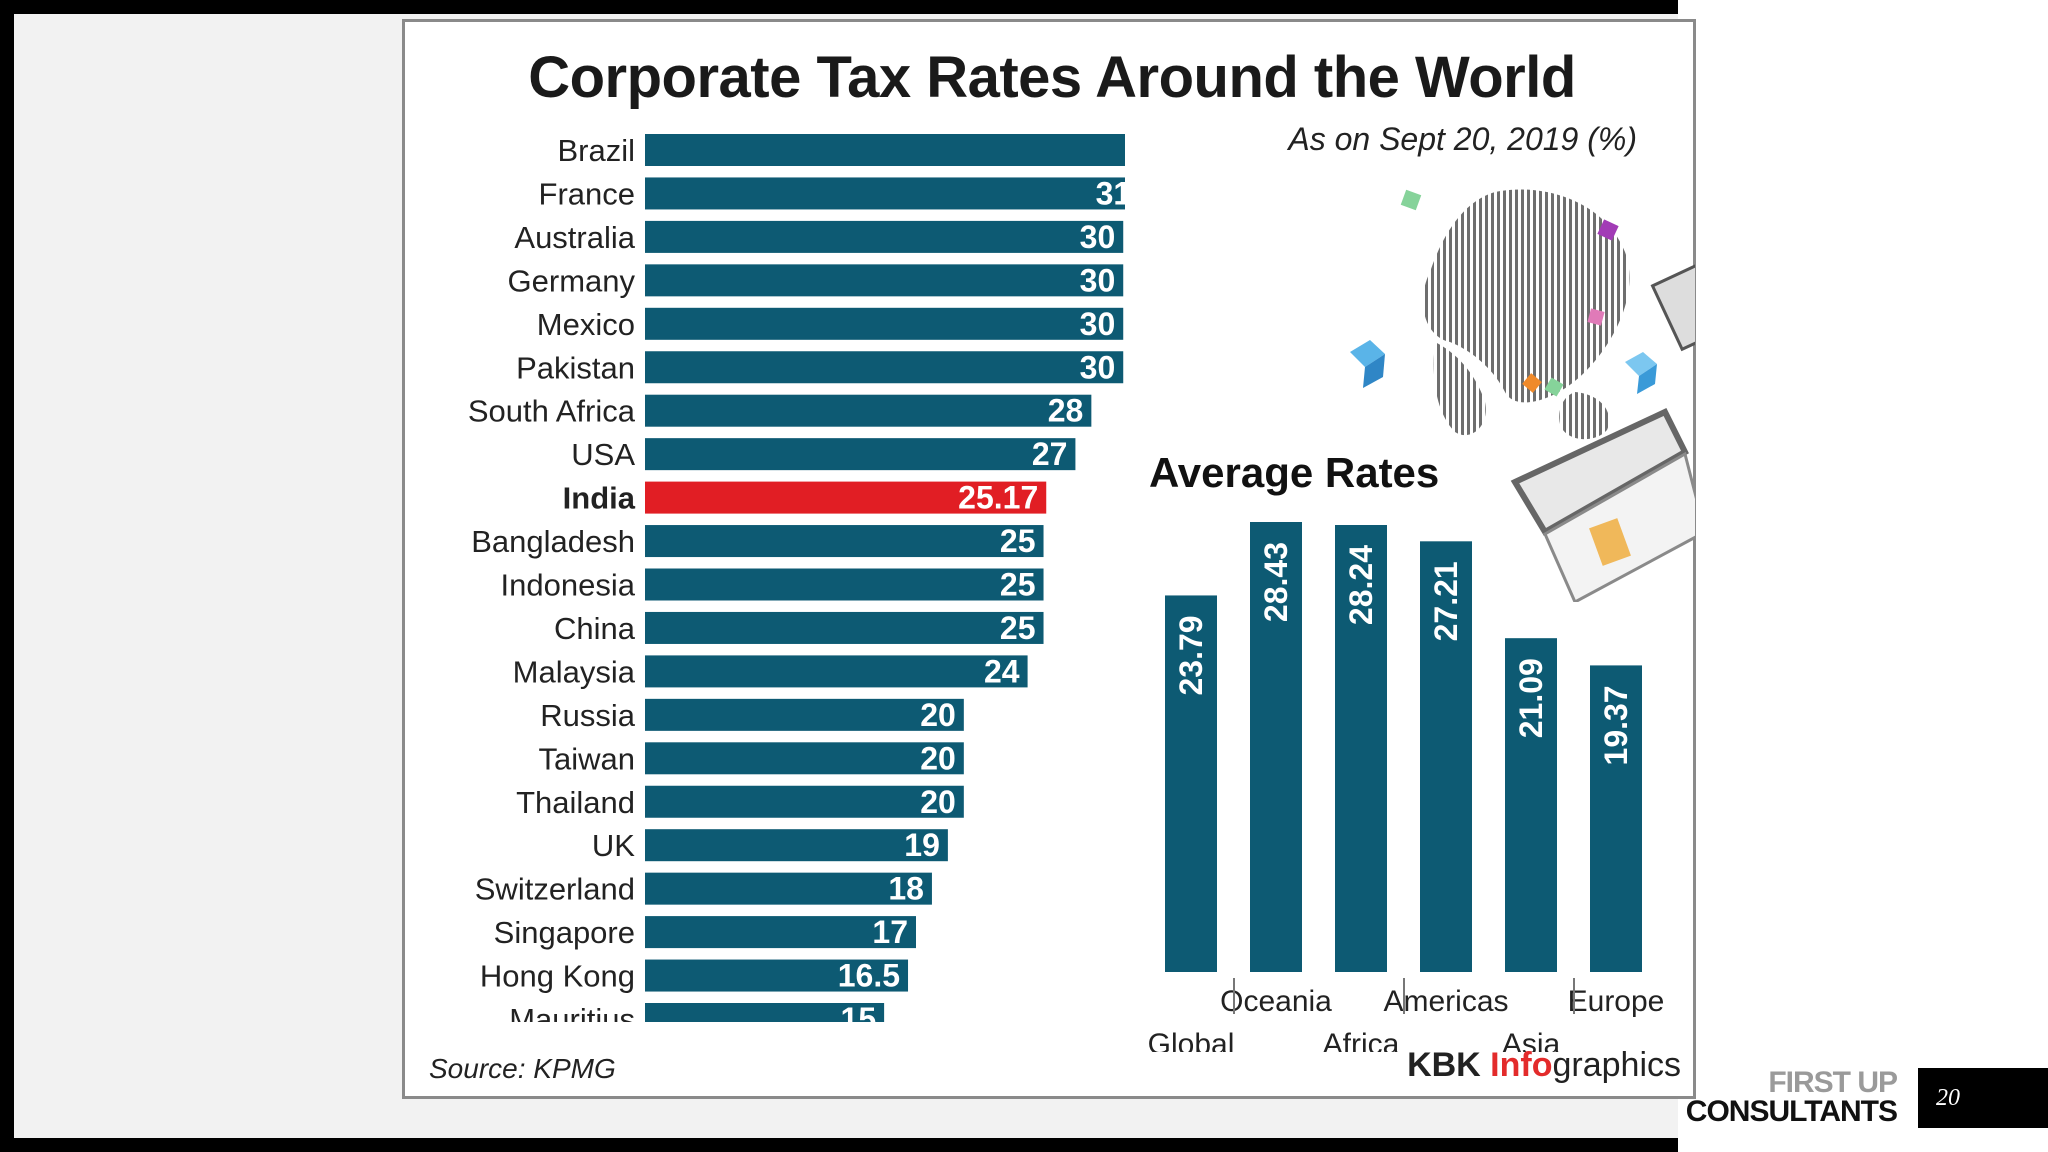  What do you see at coordinates (804, 801) in the screenshot?
I see `bar-thailand` at bounding box center [804, 801].